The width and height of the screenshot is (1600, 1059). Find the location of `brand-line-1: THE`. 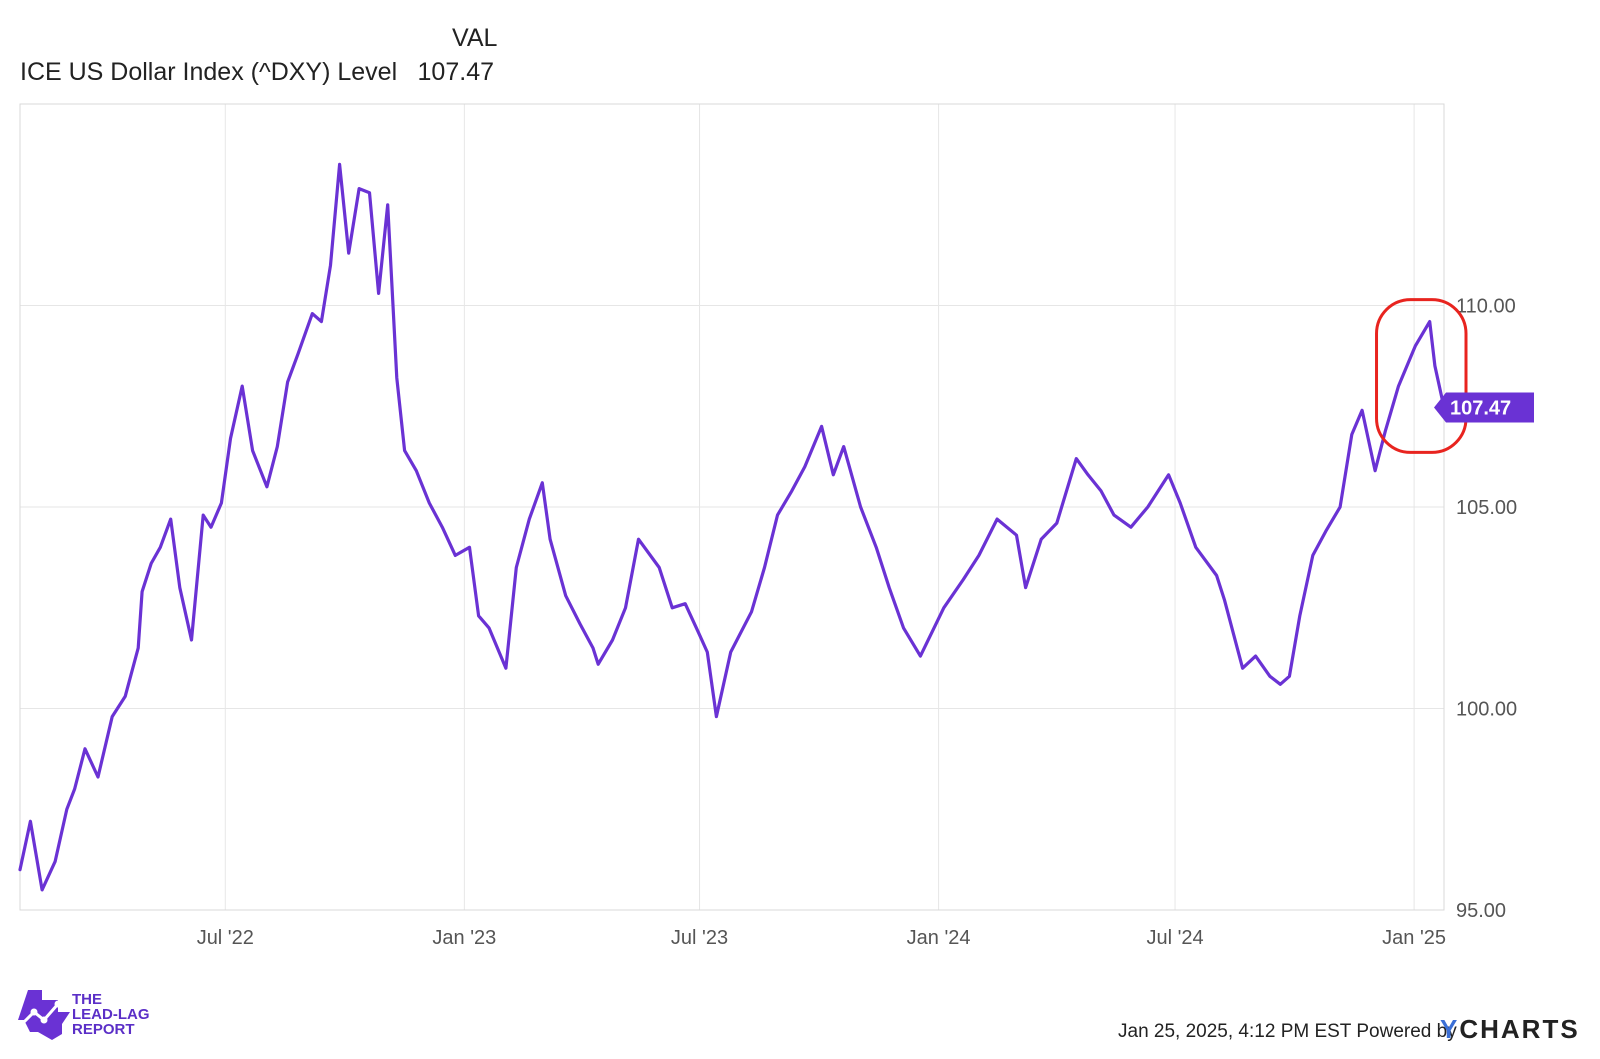

brand-line-1: THE is located at coordinates (87, 999).